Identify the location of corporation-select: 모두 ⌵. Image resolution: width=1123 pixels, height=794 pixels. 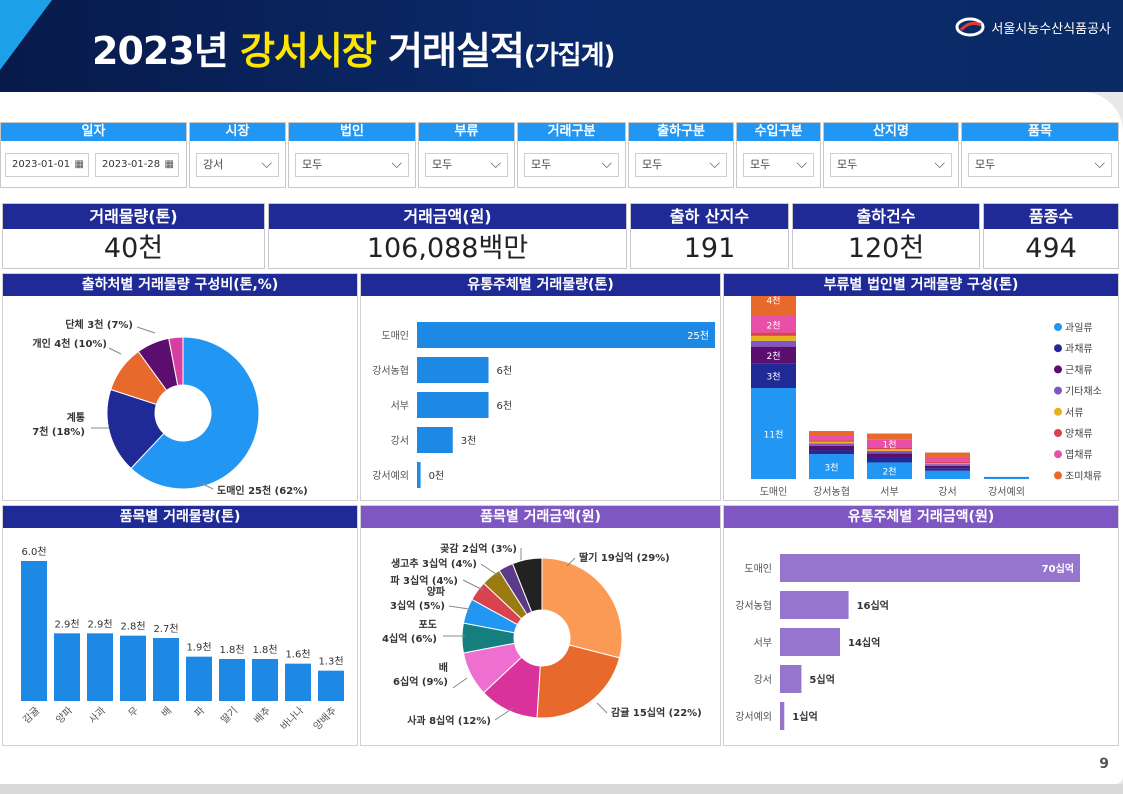
(352, 165).